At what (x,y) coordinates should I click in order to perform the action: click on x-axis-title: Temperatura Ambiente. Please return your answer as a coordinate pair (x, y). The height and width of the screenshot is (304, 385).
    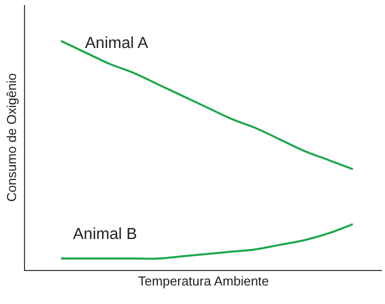
    Looking at the image, I should click on (203, 281).